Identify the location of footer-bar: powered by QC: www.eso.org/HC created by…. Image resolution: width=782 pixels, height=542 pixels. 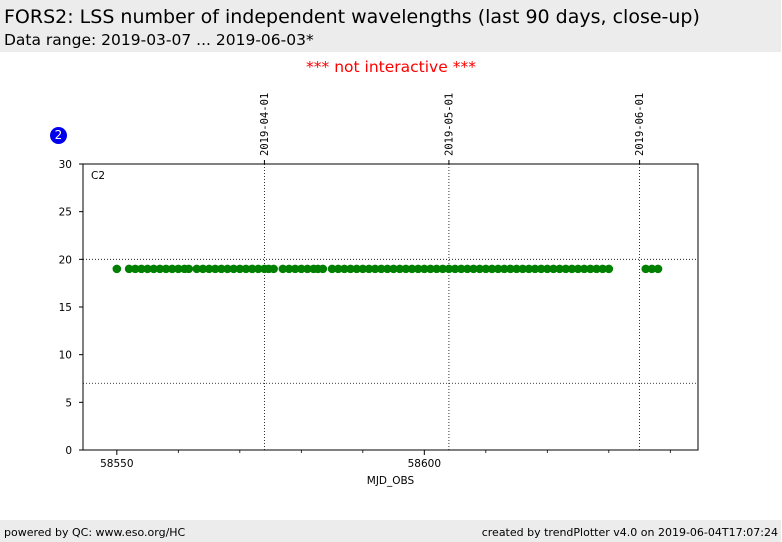
(390, 531).